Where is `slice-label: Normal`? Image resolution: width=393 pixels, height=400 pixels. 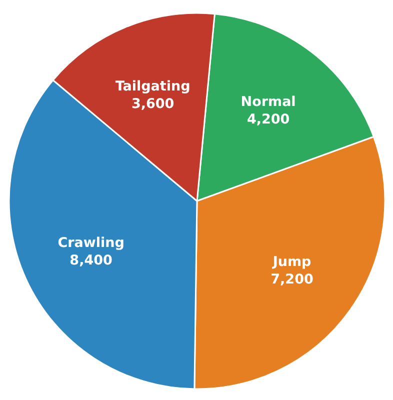
slice-label: Normal is located at coordinates (268, 102).